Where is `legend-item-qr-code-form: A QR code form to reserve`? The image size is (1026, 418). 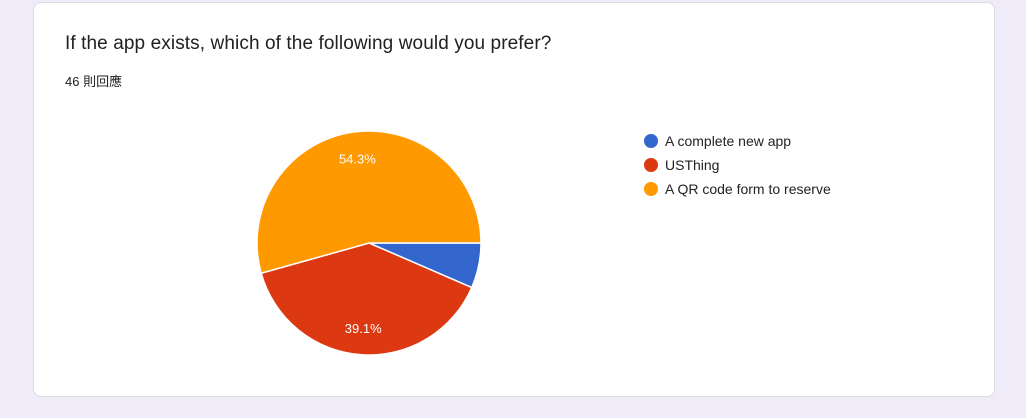
legend-item-qr-code-form: A QR code form to reserve is located at coordinates (737, 189).